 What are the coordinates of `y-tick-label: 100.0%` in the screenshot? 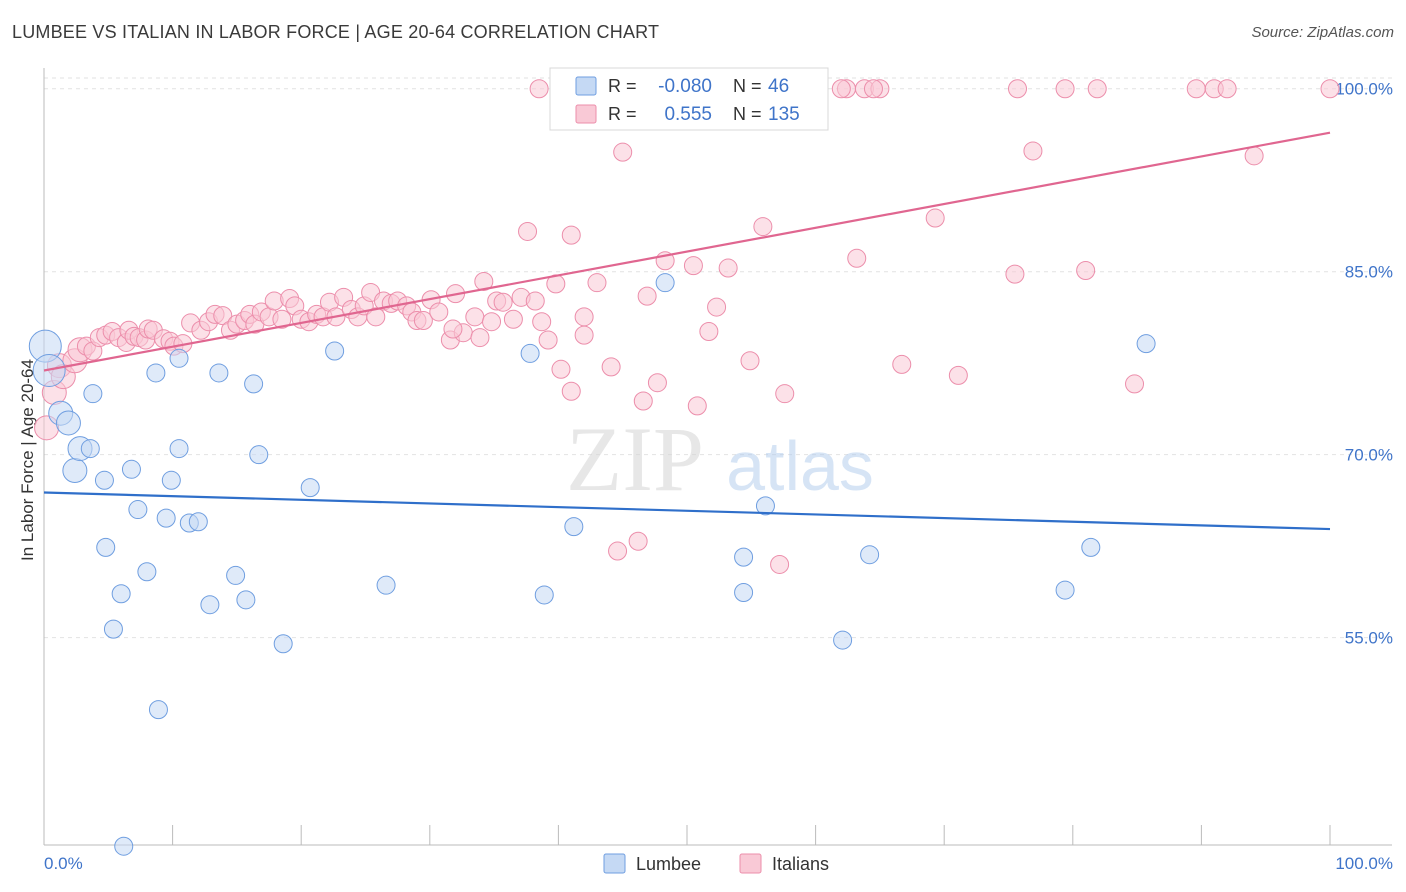 It's located at (1364, 89).